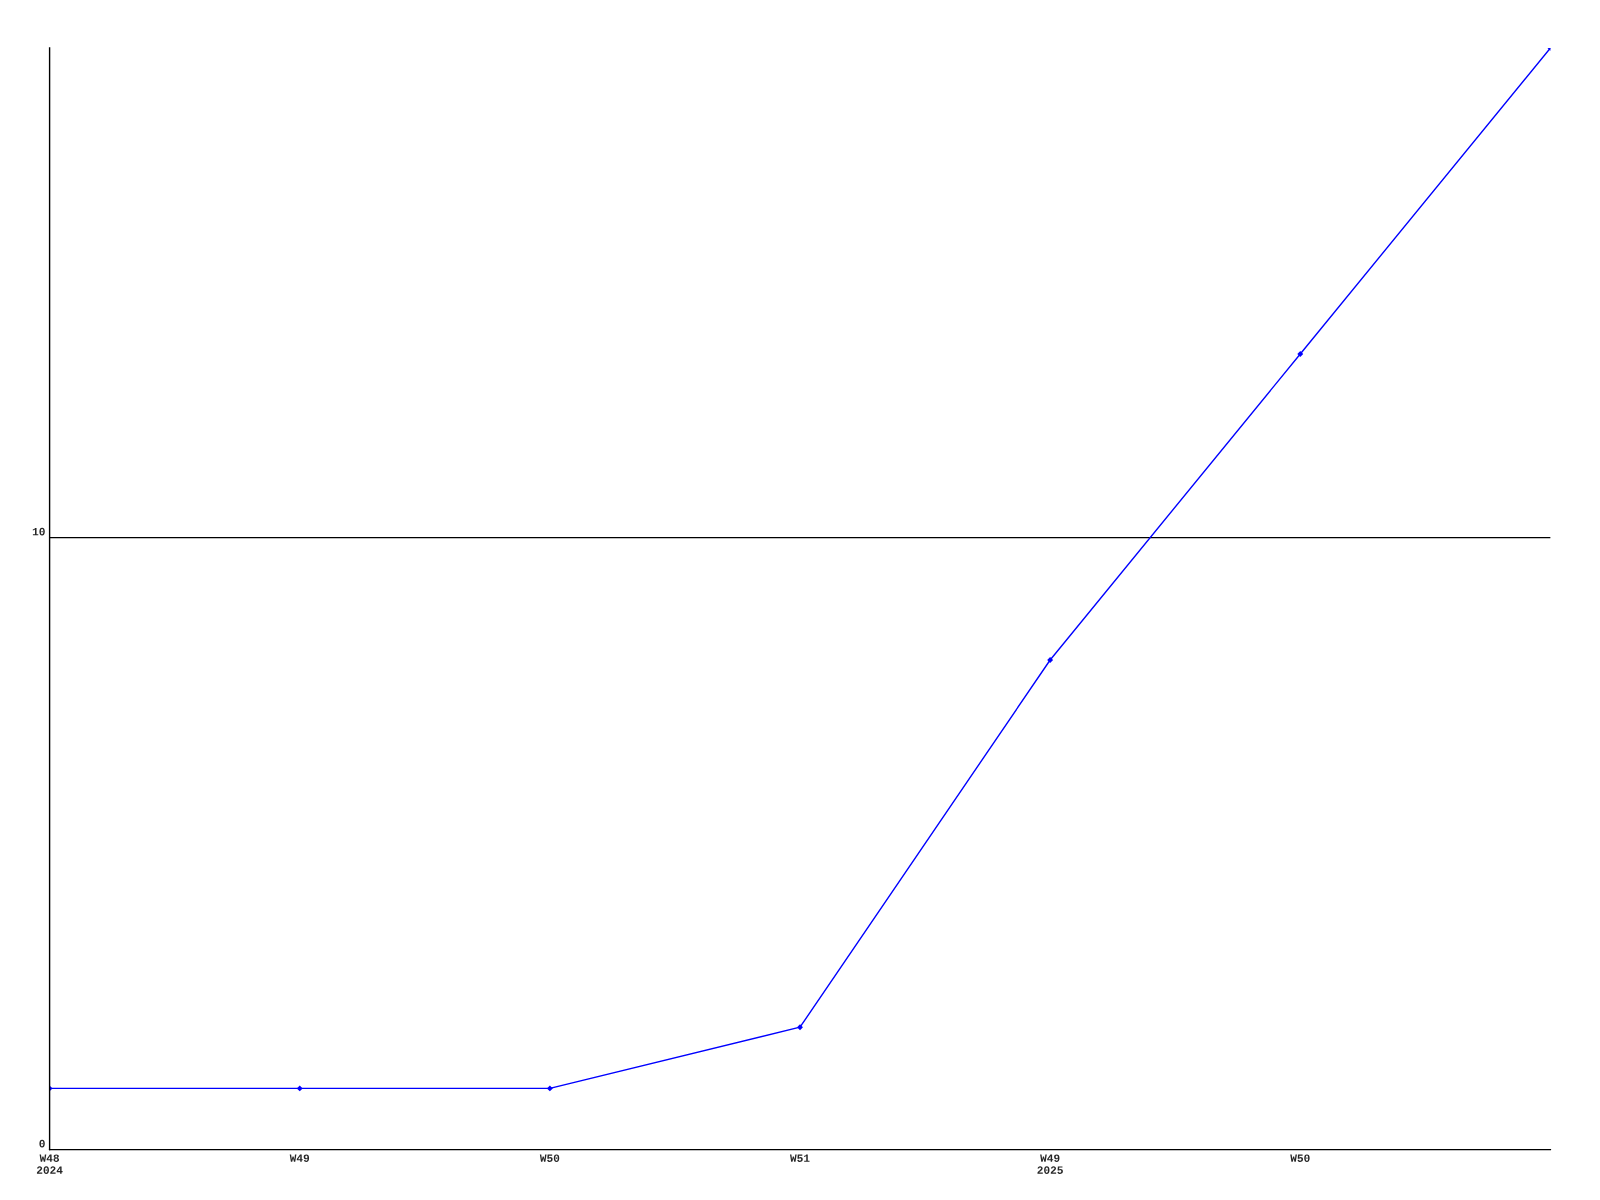 This screenshot has width=1600, height=1200. What do you see at coordinates (800, 1158) in the screenshot?
I see `x-tick-label: W51` at bounding box center [800, 1158].